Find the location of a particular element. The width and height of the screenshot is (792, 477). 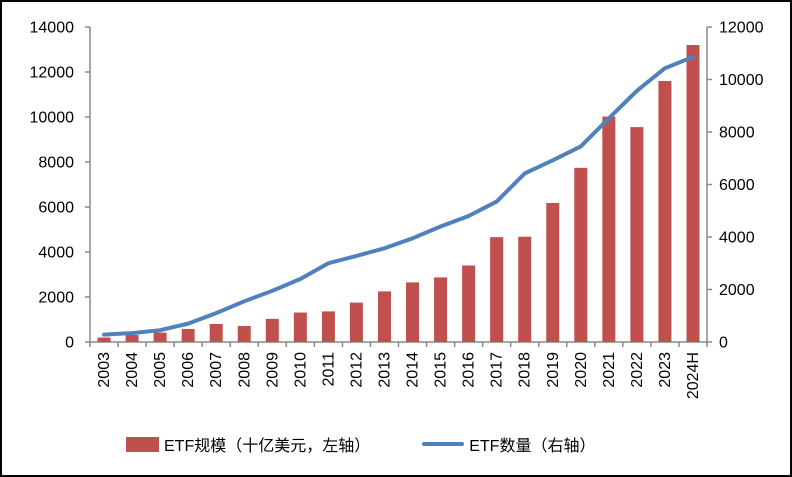

x-axis-label-2011: 2011 is located at coordinates (328, 369).